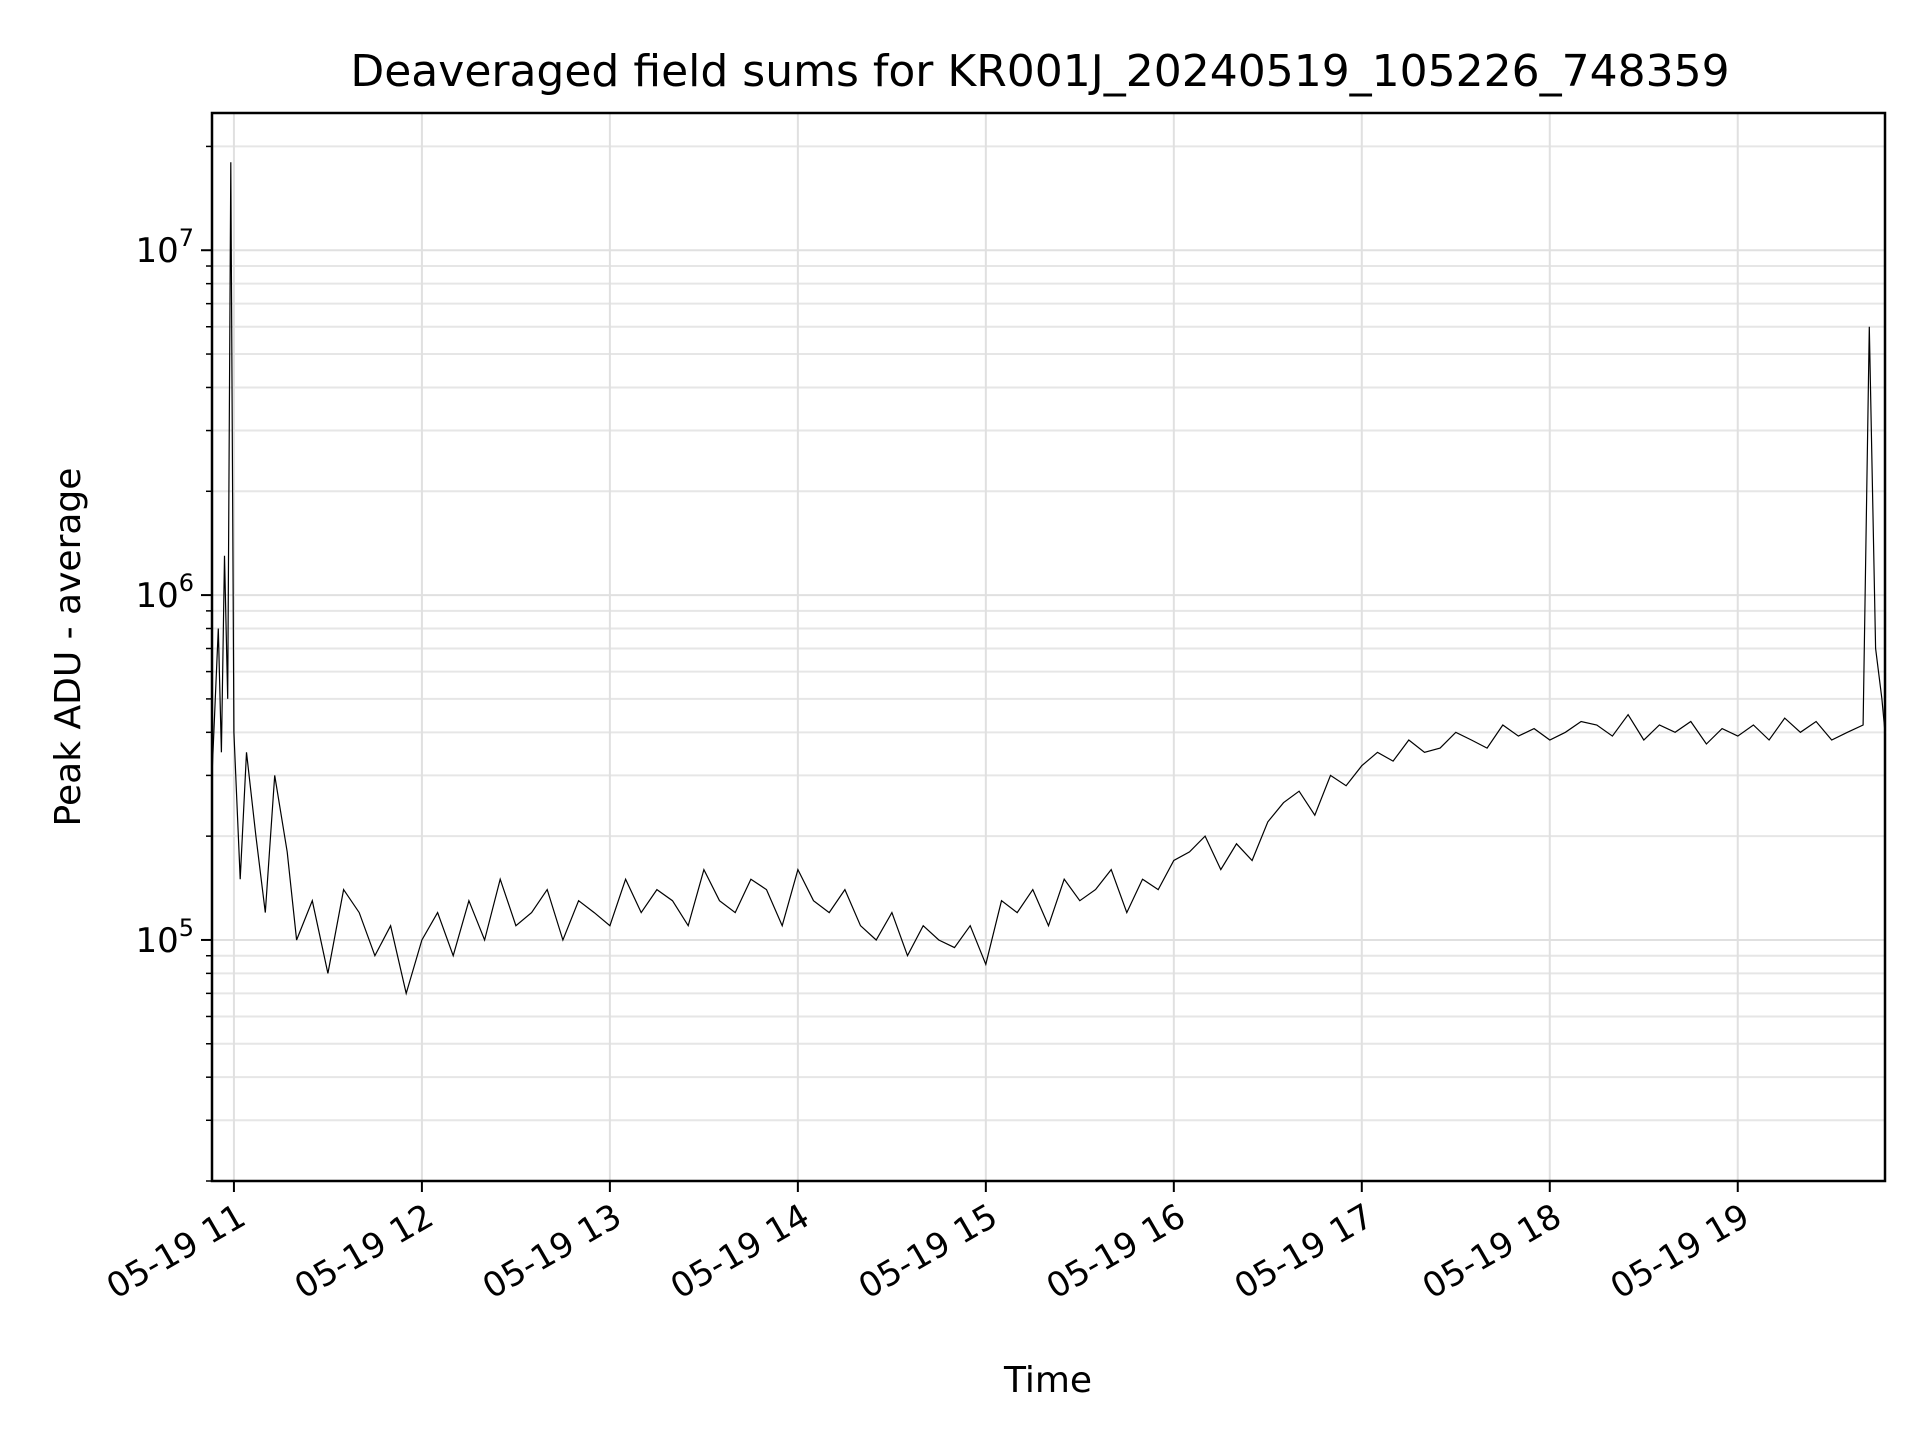  What do you see at coordinates (364, 1251) in the screenshot?
I see `x-tick-label: 05-19 12` at bounding box center [364, 1251].